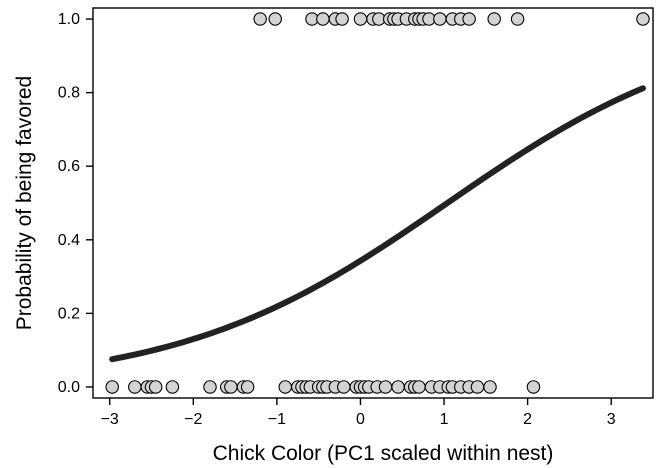 The image size is (656, 468). What do you see at coordinates (69, 19) in the screenshot?
I see `y-tick-label: 1.0` at bounding box center [69, 19].